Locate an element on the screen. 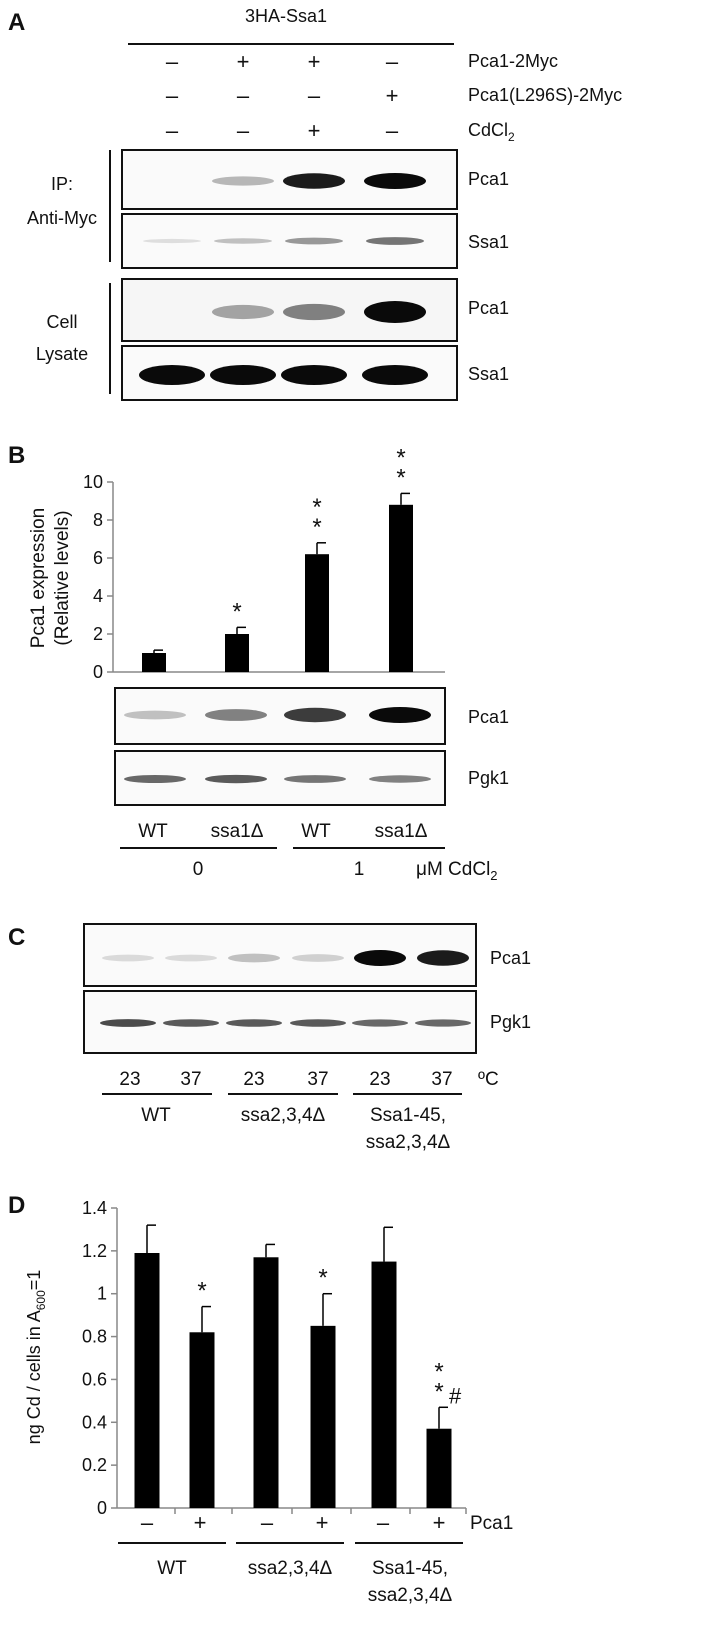  group-label-line: Lysate is located at coordinates (62, 354).